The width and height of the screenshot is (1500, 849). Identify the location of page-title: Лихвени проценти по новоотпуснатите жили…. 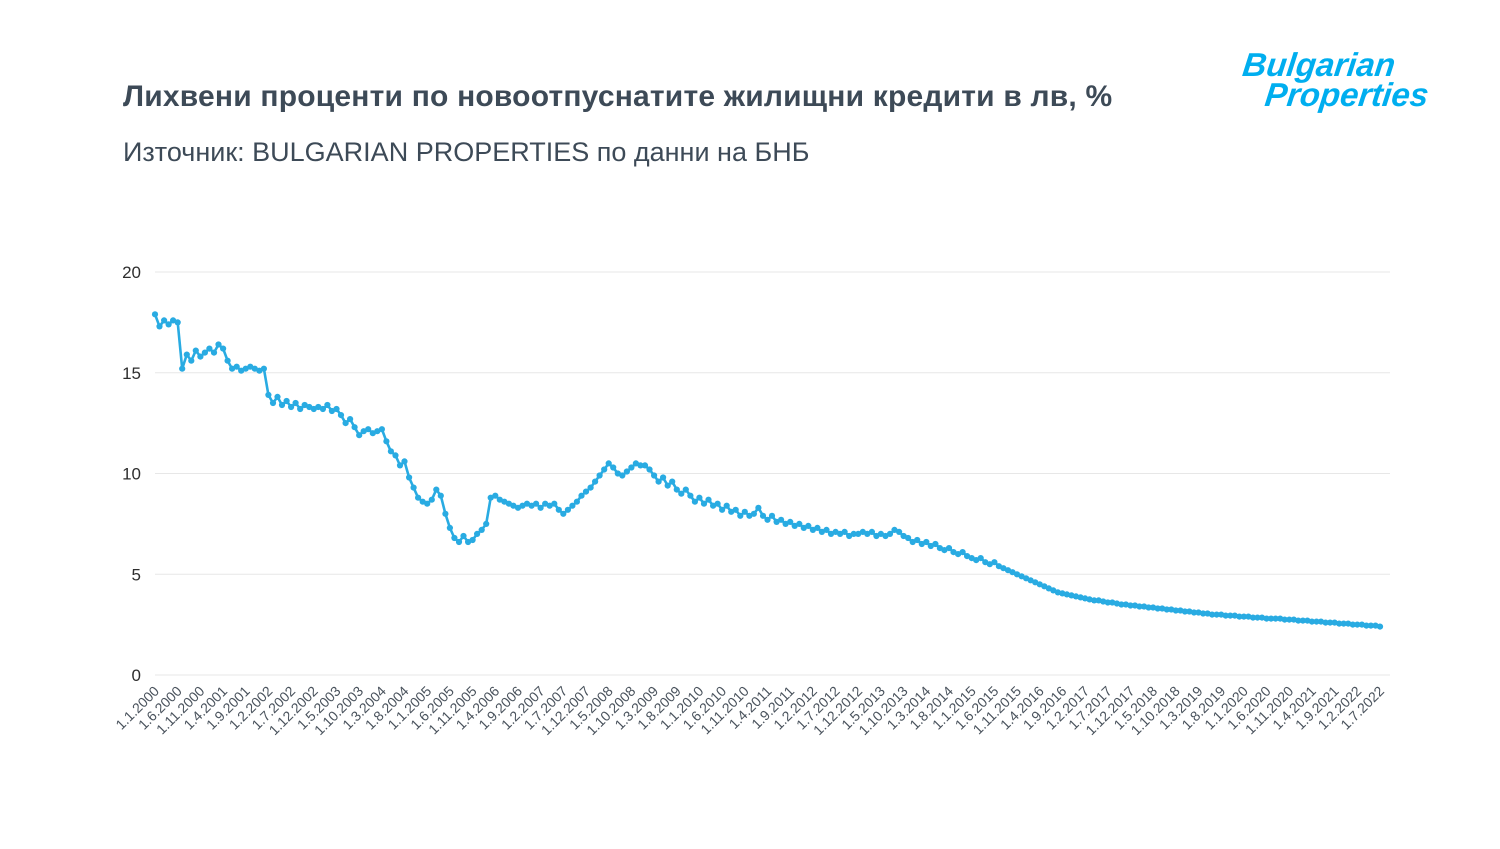
(618, 96).